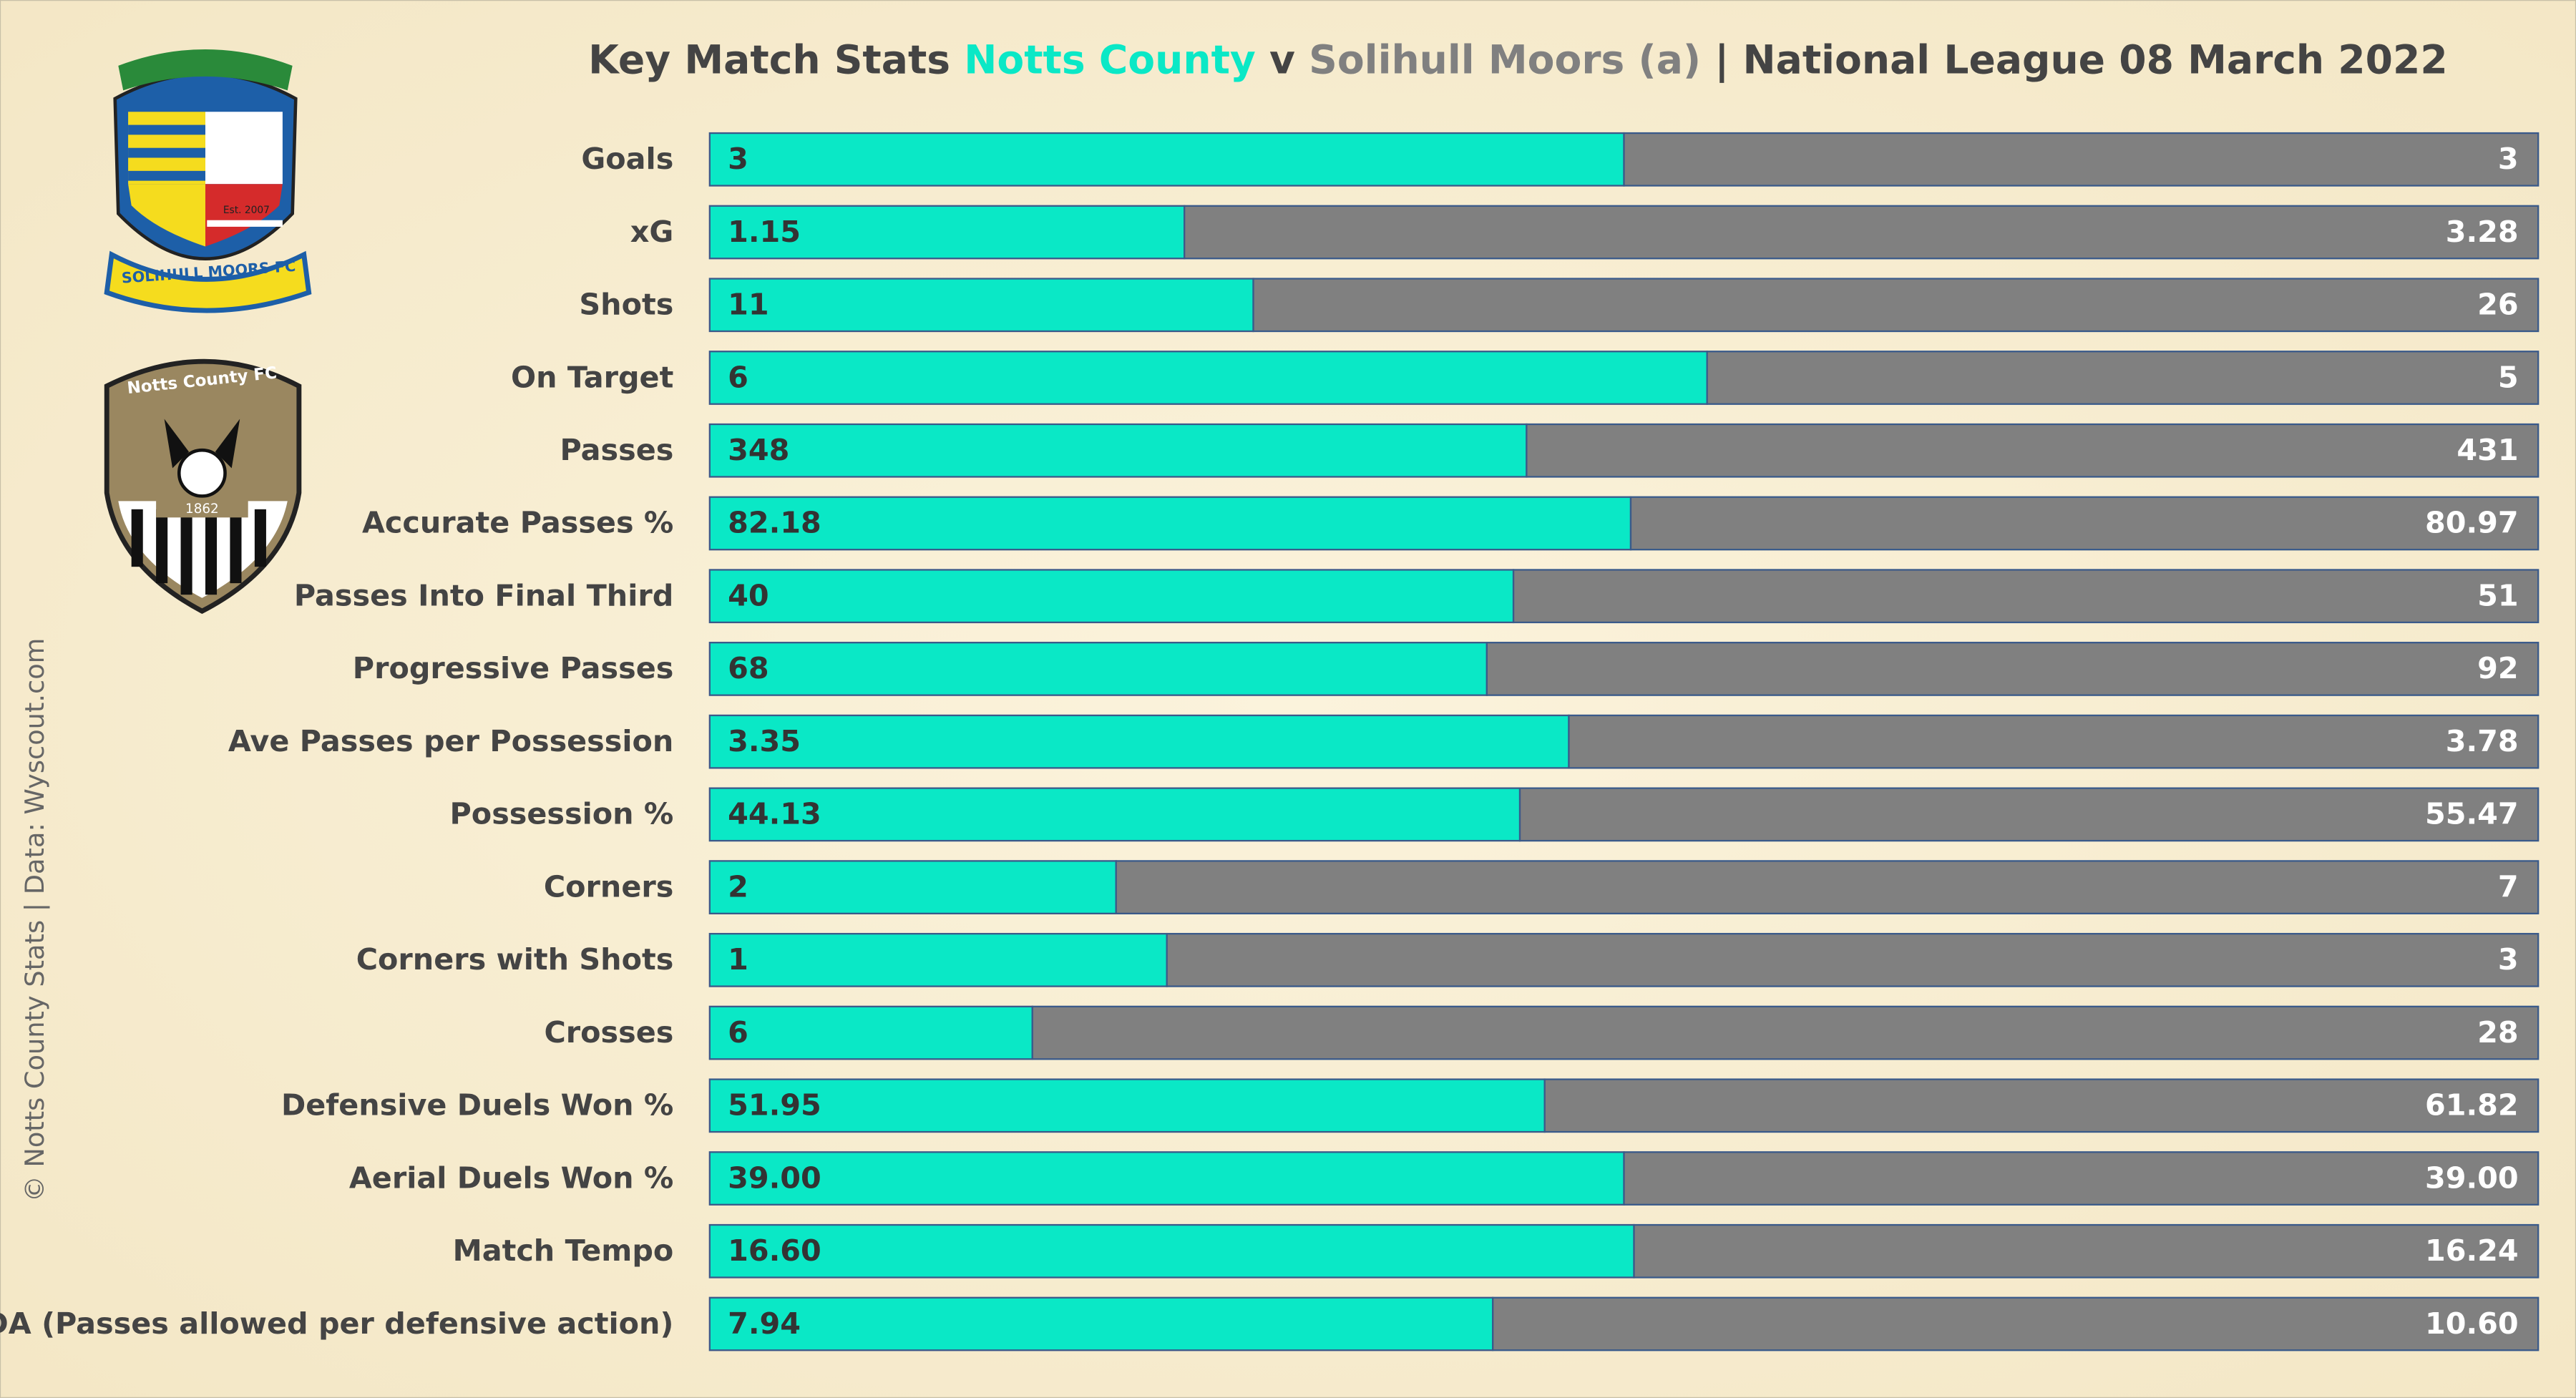 Image resolution: width=2576 pixels, height=1398 pixels. I want to click on category-label: Progressive Passes, so click(513, 668).